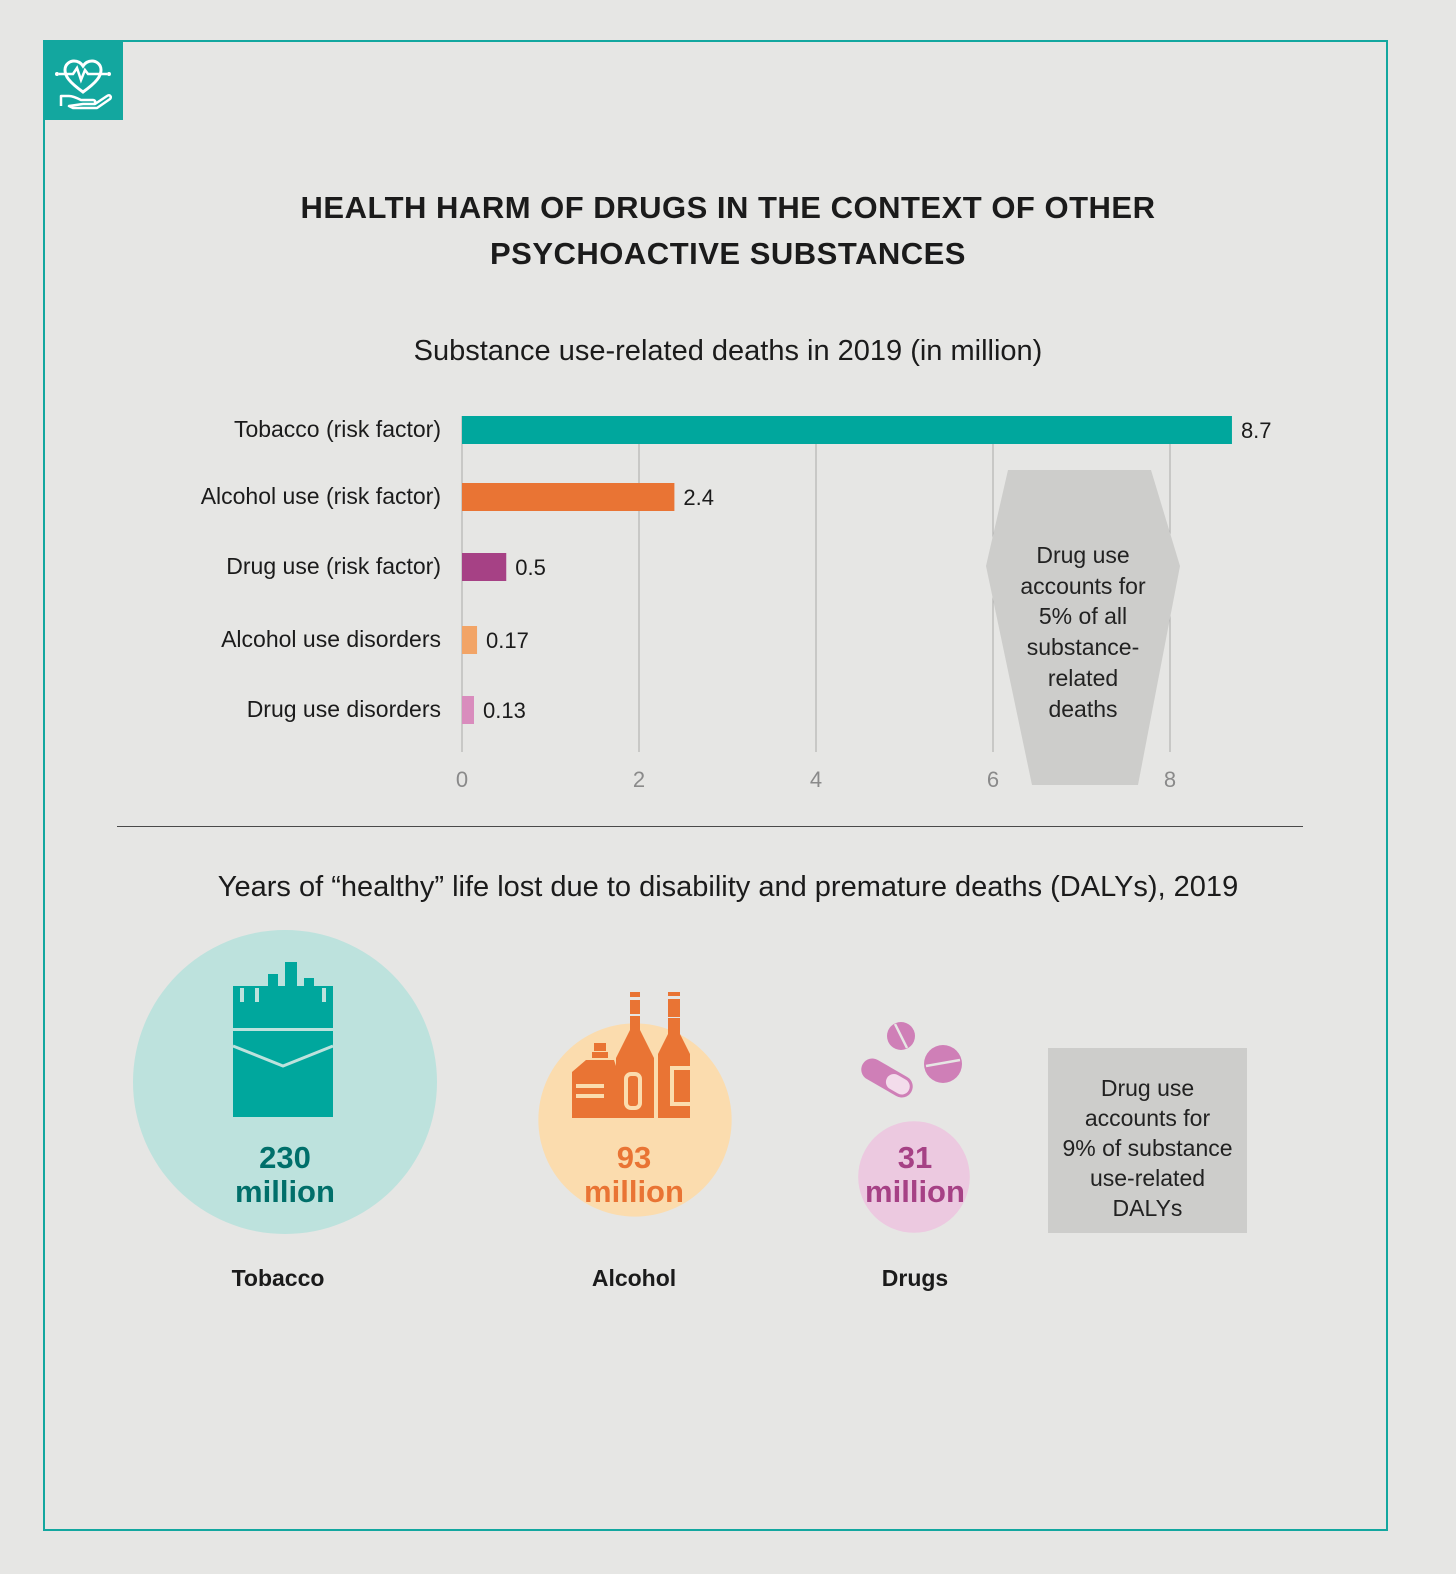 This screenshot has height=1574, width=1456. Describe the element at coordinates (1083, 555) in the screenshot. I see `deaths-callout-line: Drug use` at that location.